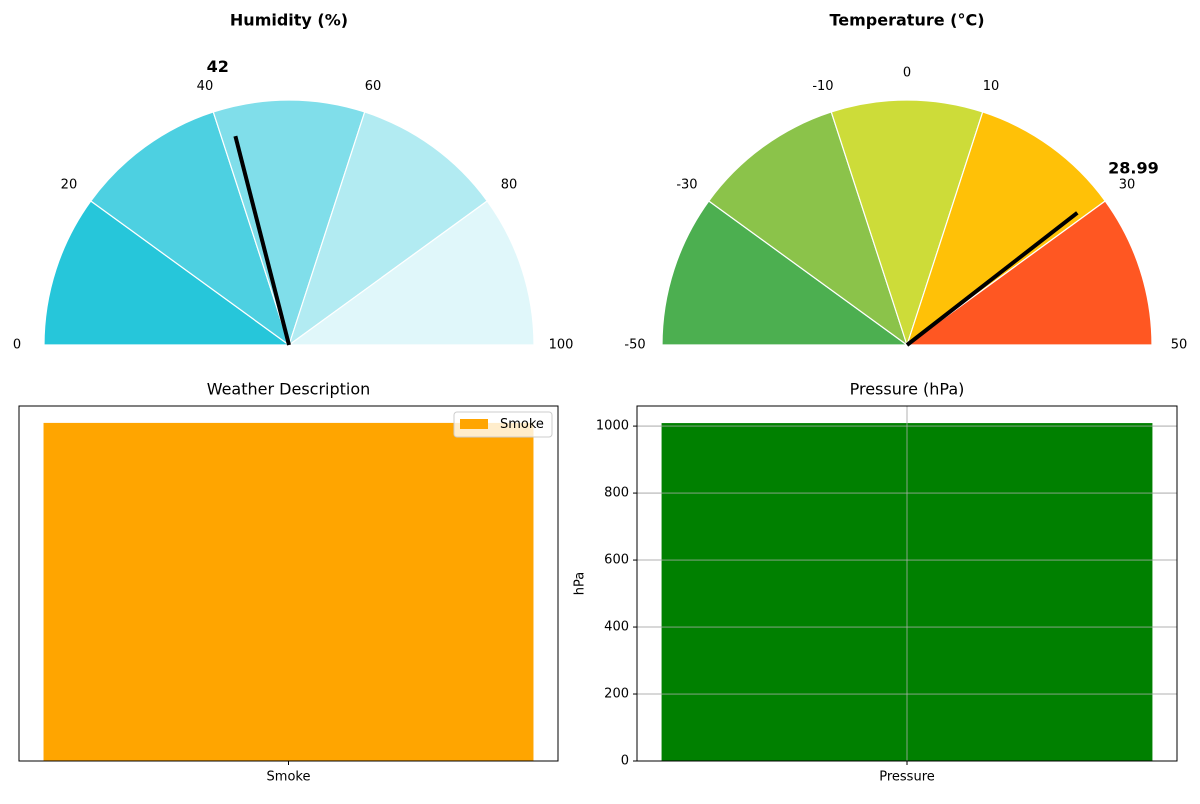 Image resolution: width=1200 pixels, height=804 pixels. I want to click on chart-title: Weather Description, so click(289, 389).